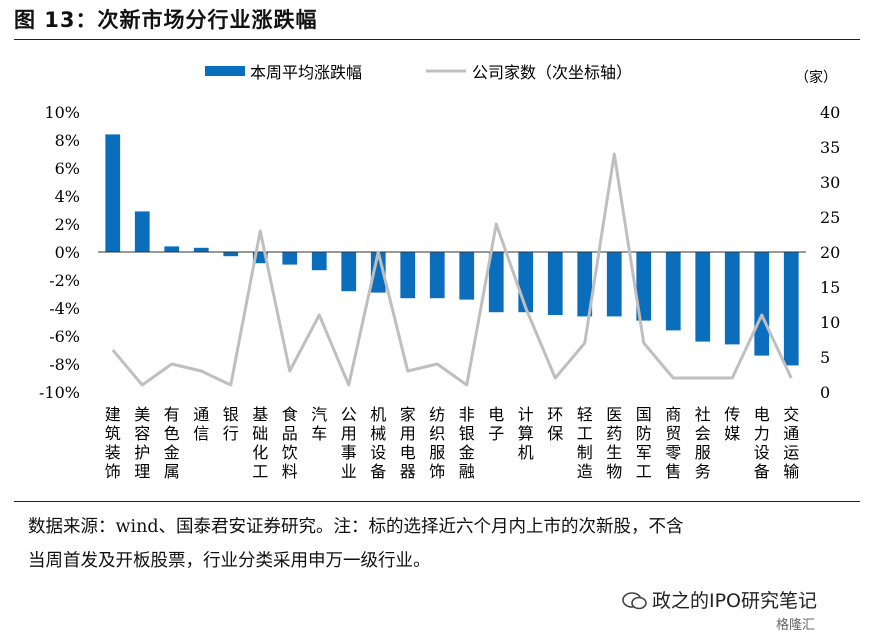 The height and width of the screenshot is (638, 870). Describe the element at coordinates (349, 414) in the screenshot. I see `category-label-char: 公` at that location.